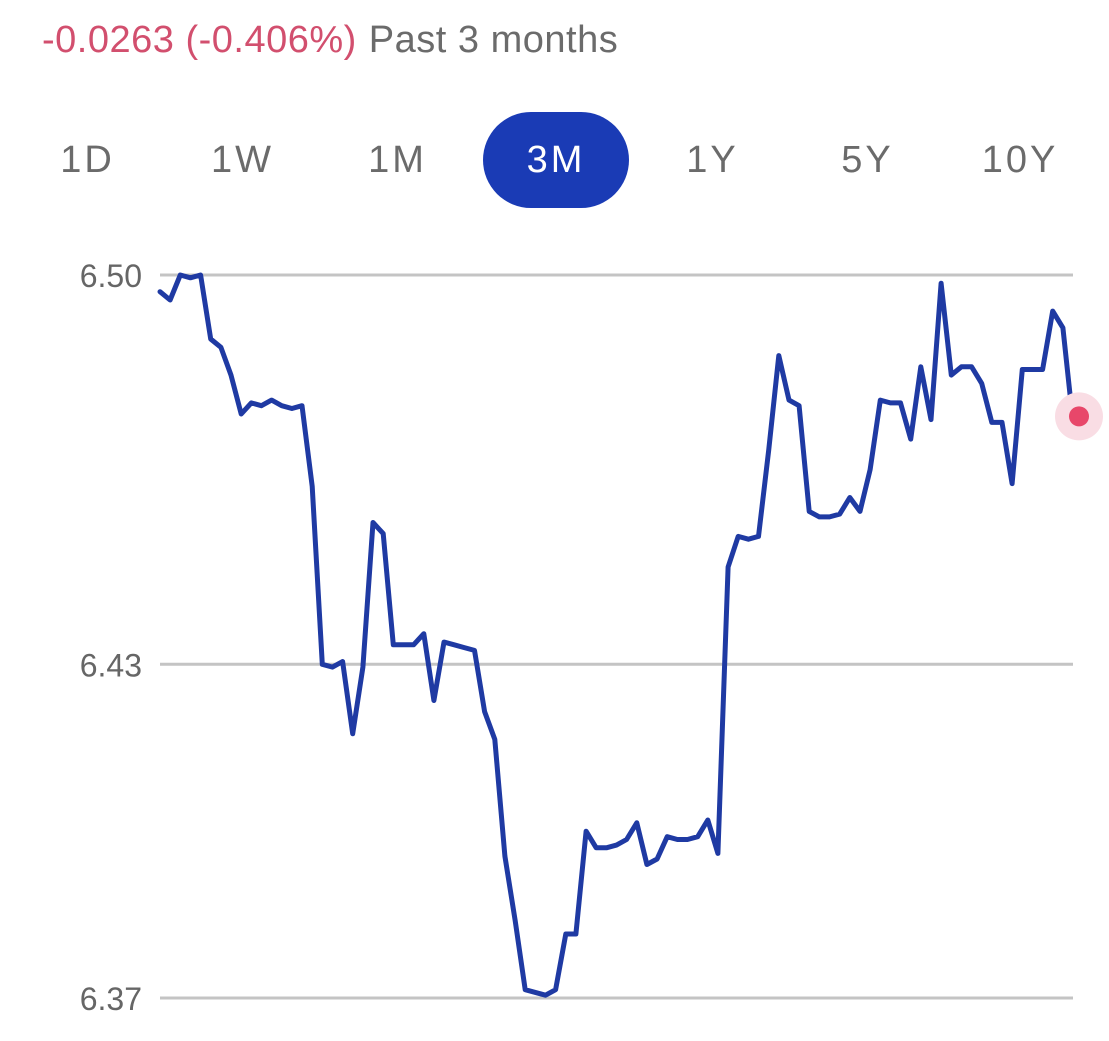 The width and height of the screenshot is (1109, 1041). Describe the element at coordinates (397, 160) in the screenshot. I see `range-tab-1m: 1M` at that location.